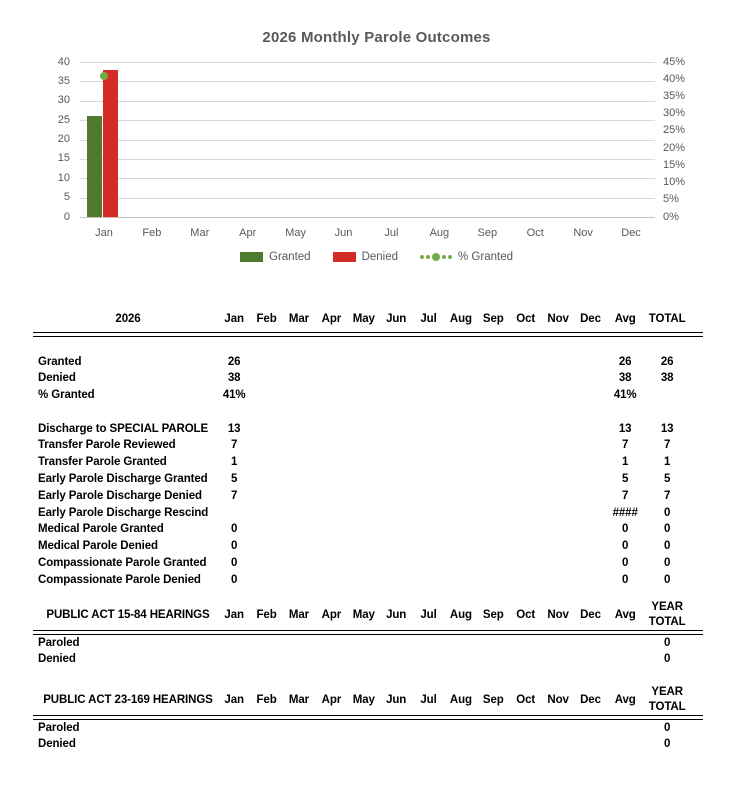 The height and width of the screenshot is (797, 753). I want to click on cell-jan: 13, so click(234, 428).